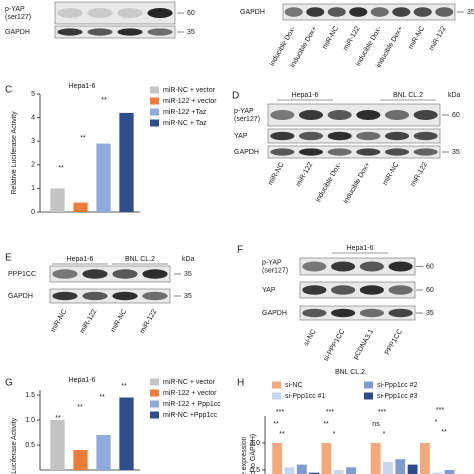 This screenshot has width=474, height=474. Describe the element at coordinates (350, 372) in the screenshot. I see `chart-title: BNL CL.2` at that location.